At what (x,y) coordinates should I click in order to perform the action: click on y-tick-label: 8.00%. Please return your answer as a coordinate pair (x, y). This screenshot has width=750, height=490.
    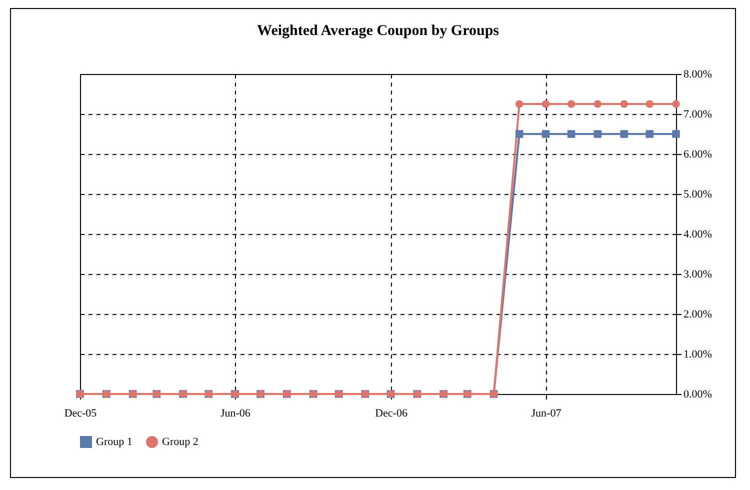
    Looking at the image, I should click on (698, 74).